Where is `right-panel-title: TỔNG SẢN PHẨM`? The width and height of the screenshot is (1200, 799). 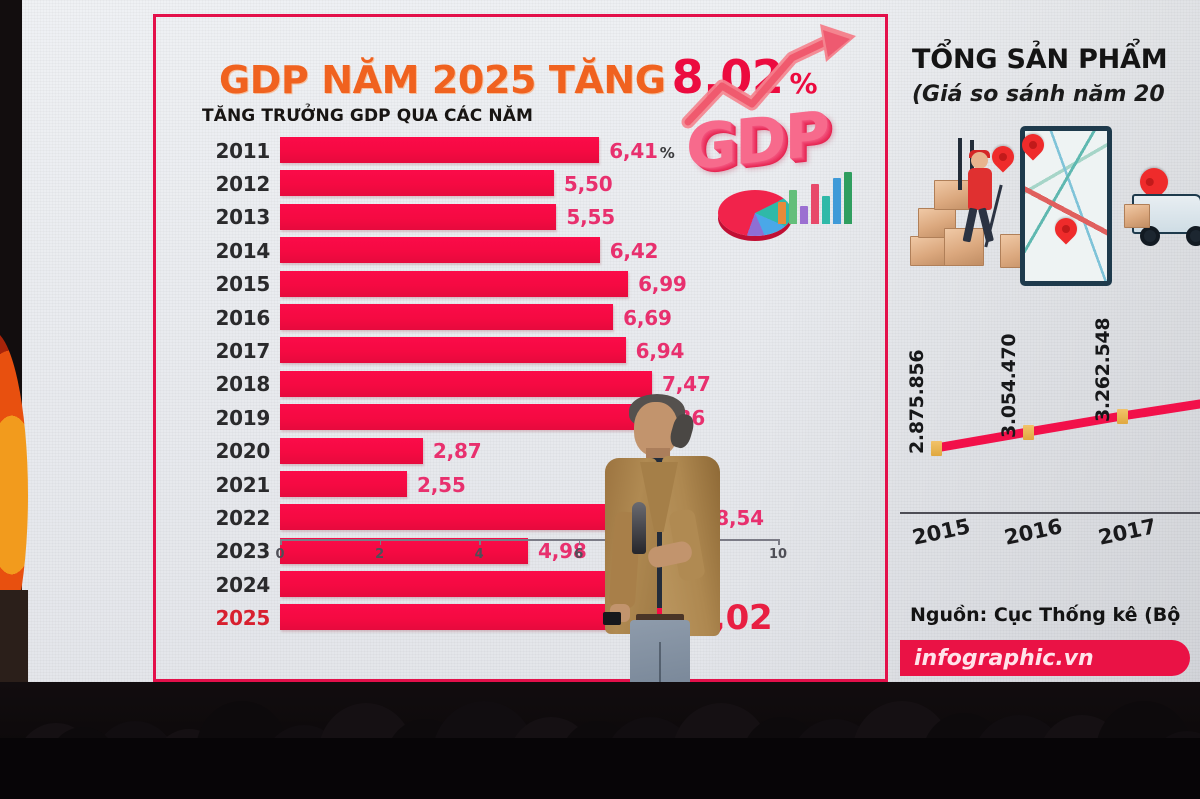
right-panel-title: TỔNG SẢN PHẨM is located at coordinates (1040, 59).